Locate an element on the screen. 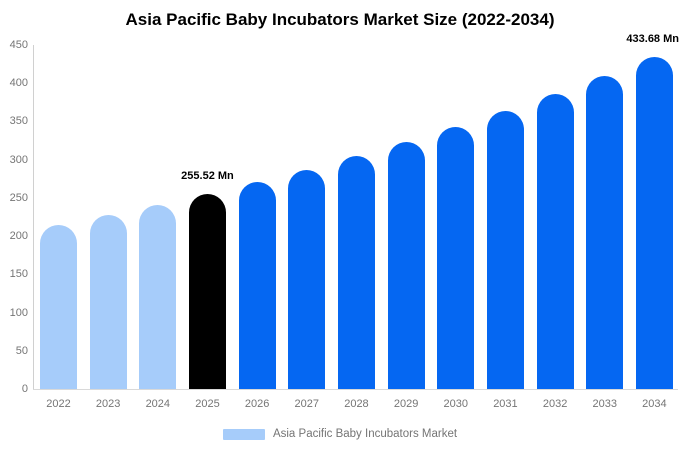 The width and height of the screenshot is (680, 450). x-axis-label-2028: 2028 is located at coordinates (356, 404).